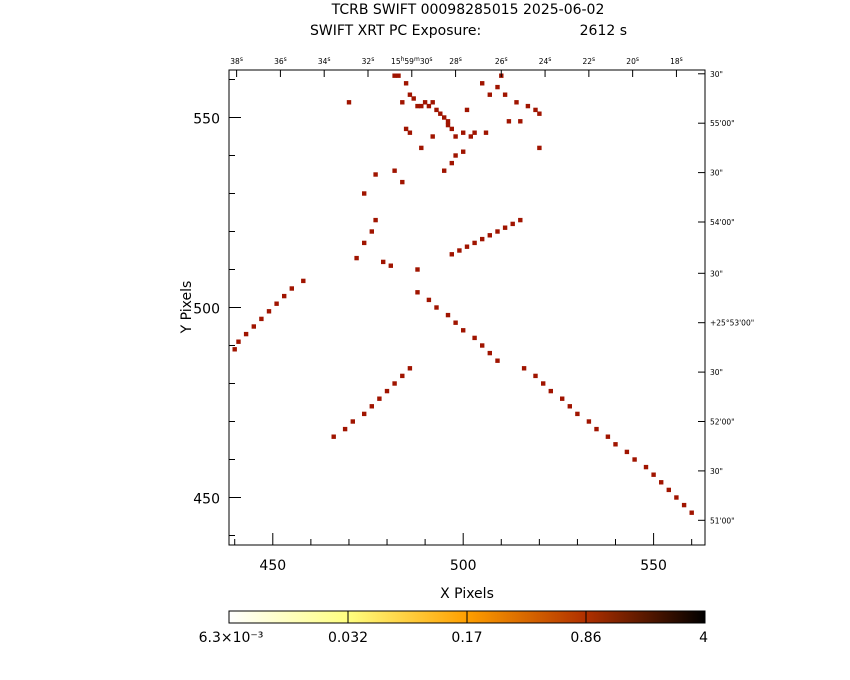 The width and height of the screenshot is (850, 680). I want to click on ra-tick-label-8: 22s, so click(589, 61).